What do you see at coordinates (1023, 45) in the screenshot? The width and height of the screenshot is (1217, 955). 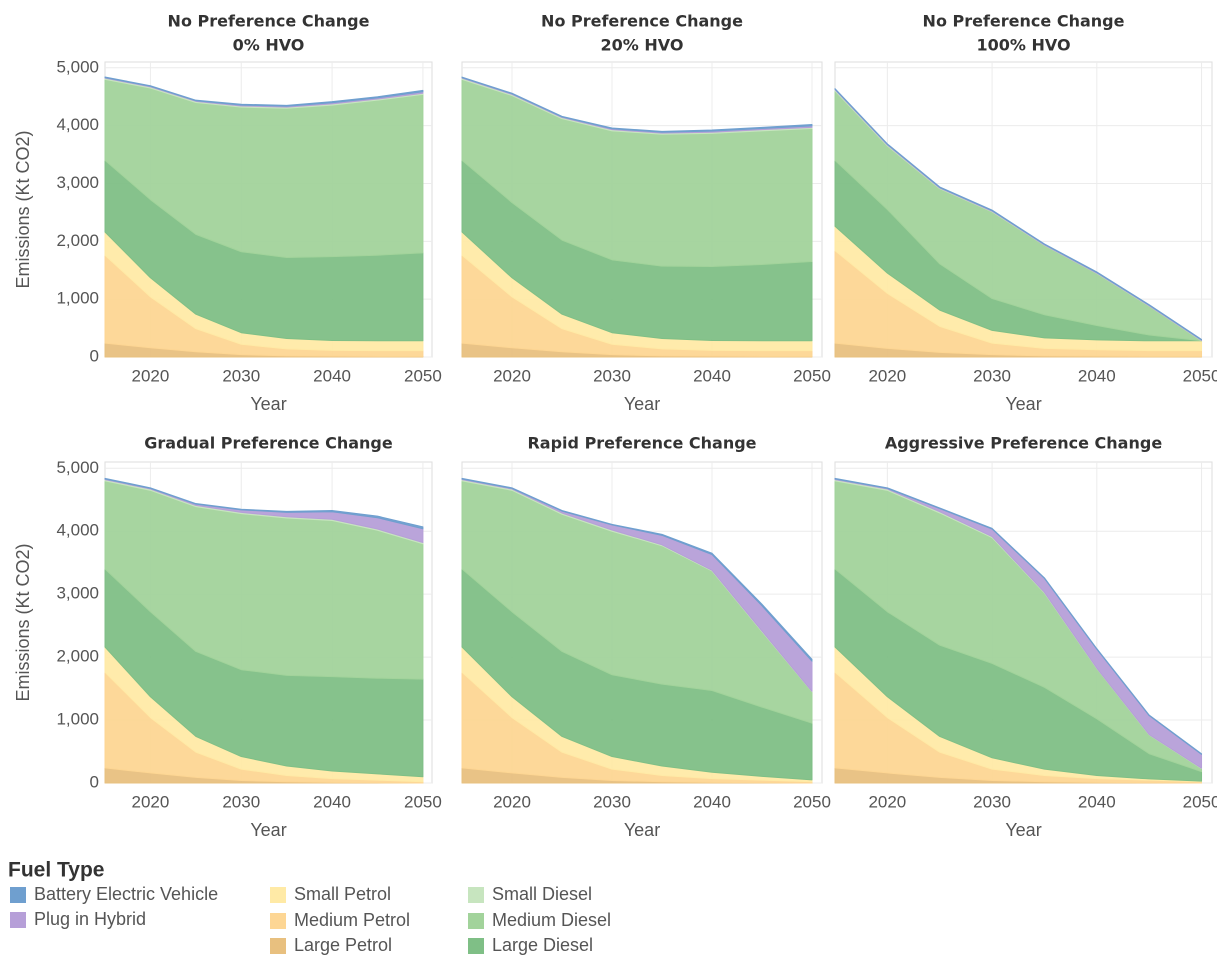 I see `chart-subtitle: 100% HVO` at bounding box center [1023, 45].